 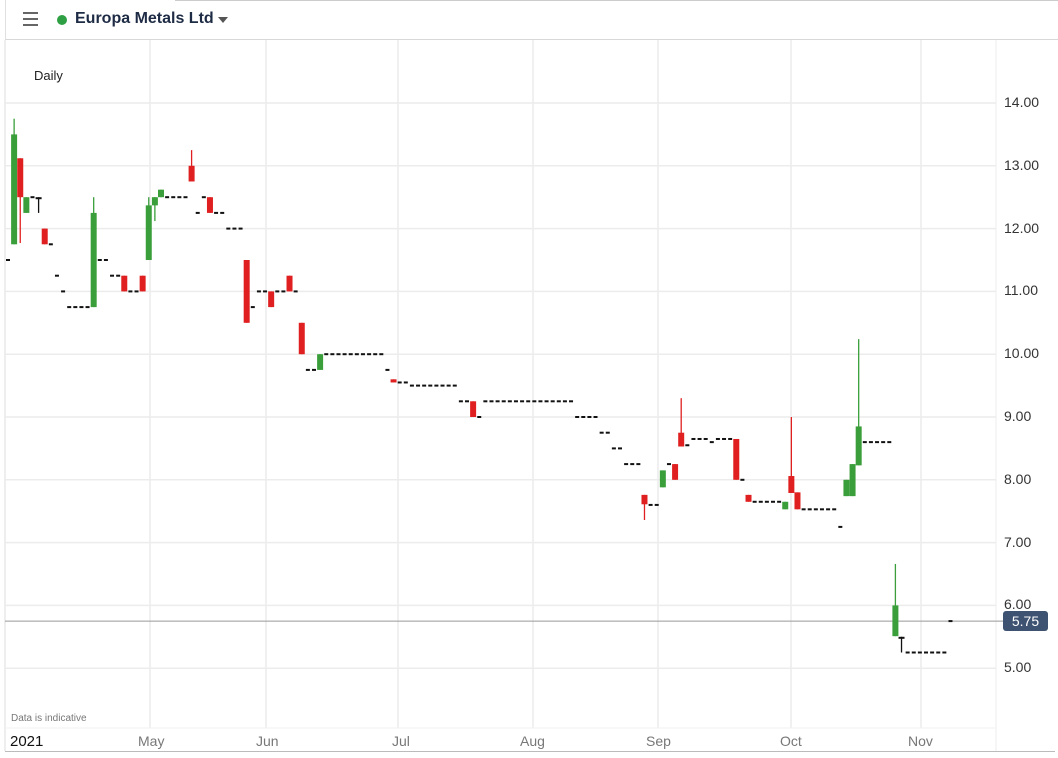 What do you see at coordinates (1018, 478) in the screenshot?
I see `y-tick-label: 8.00` at bounding box center [1018, 478].